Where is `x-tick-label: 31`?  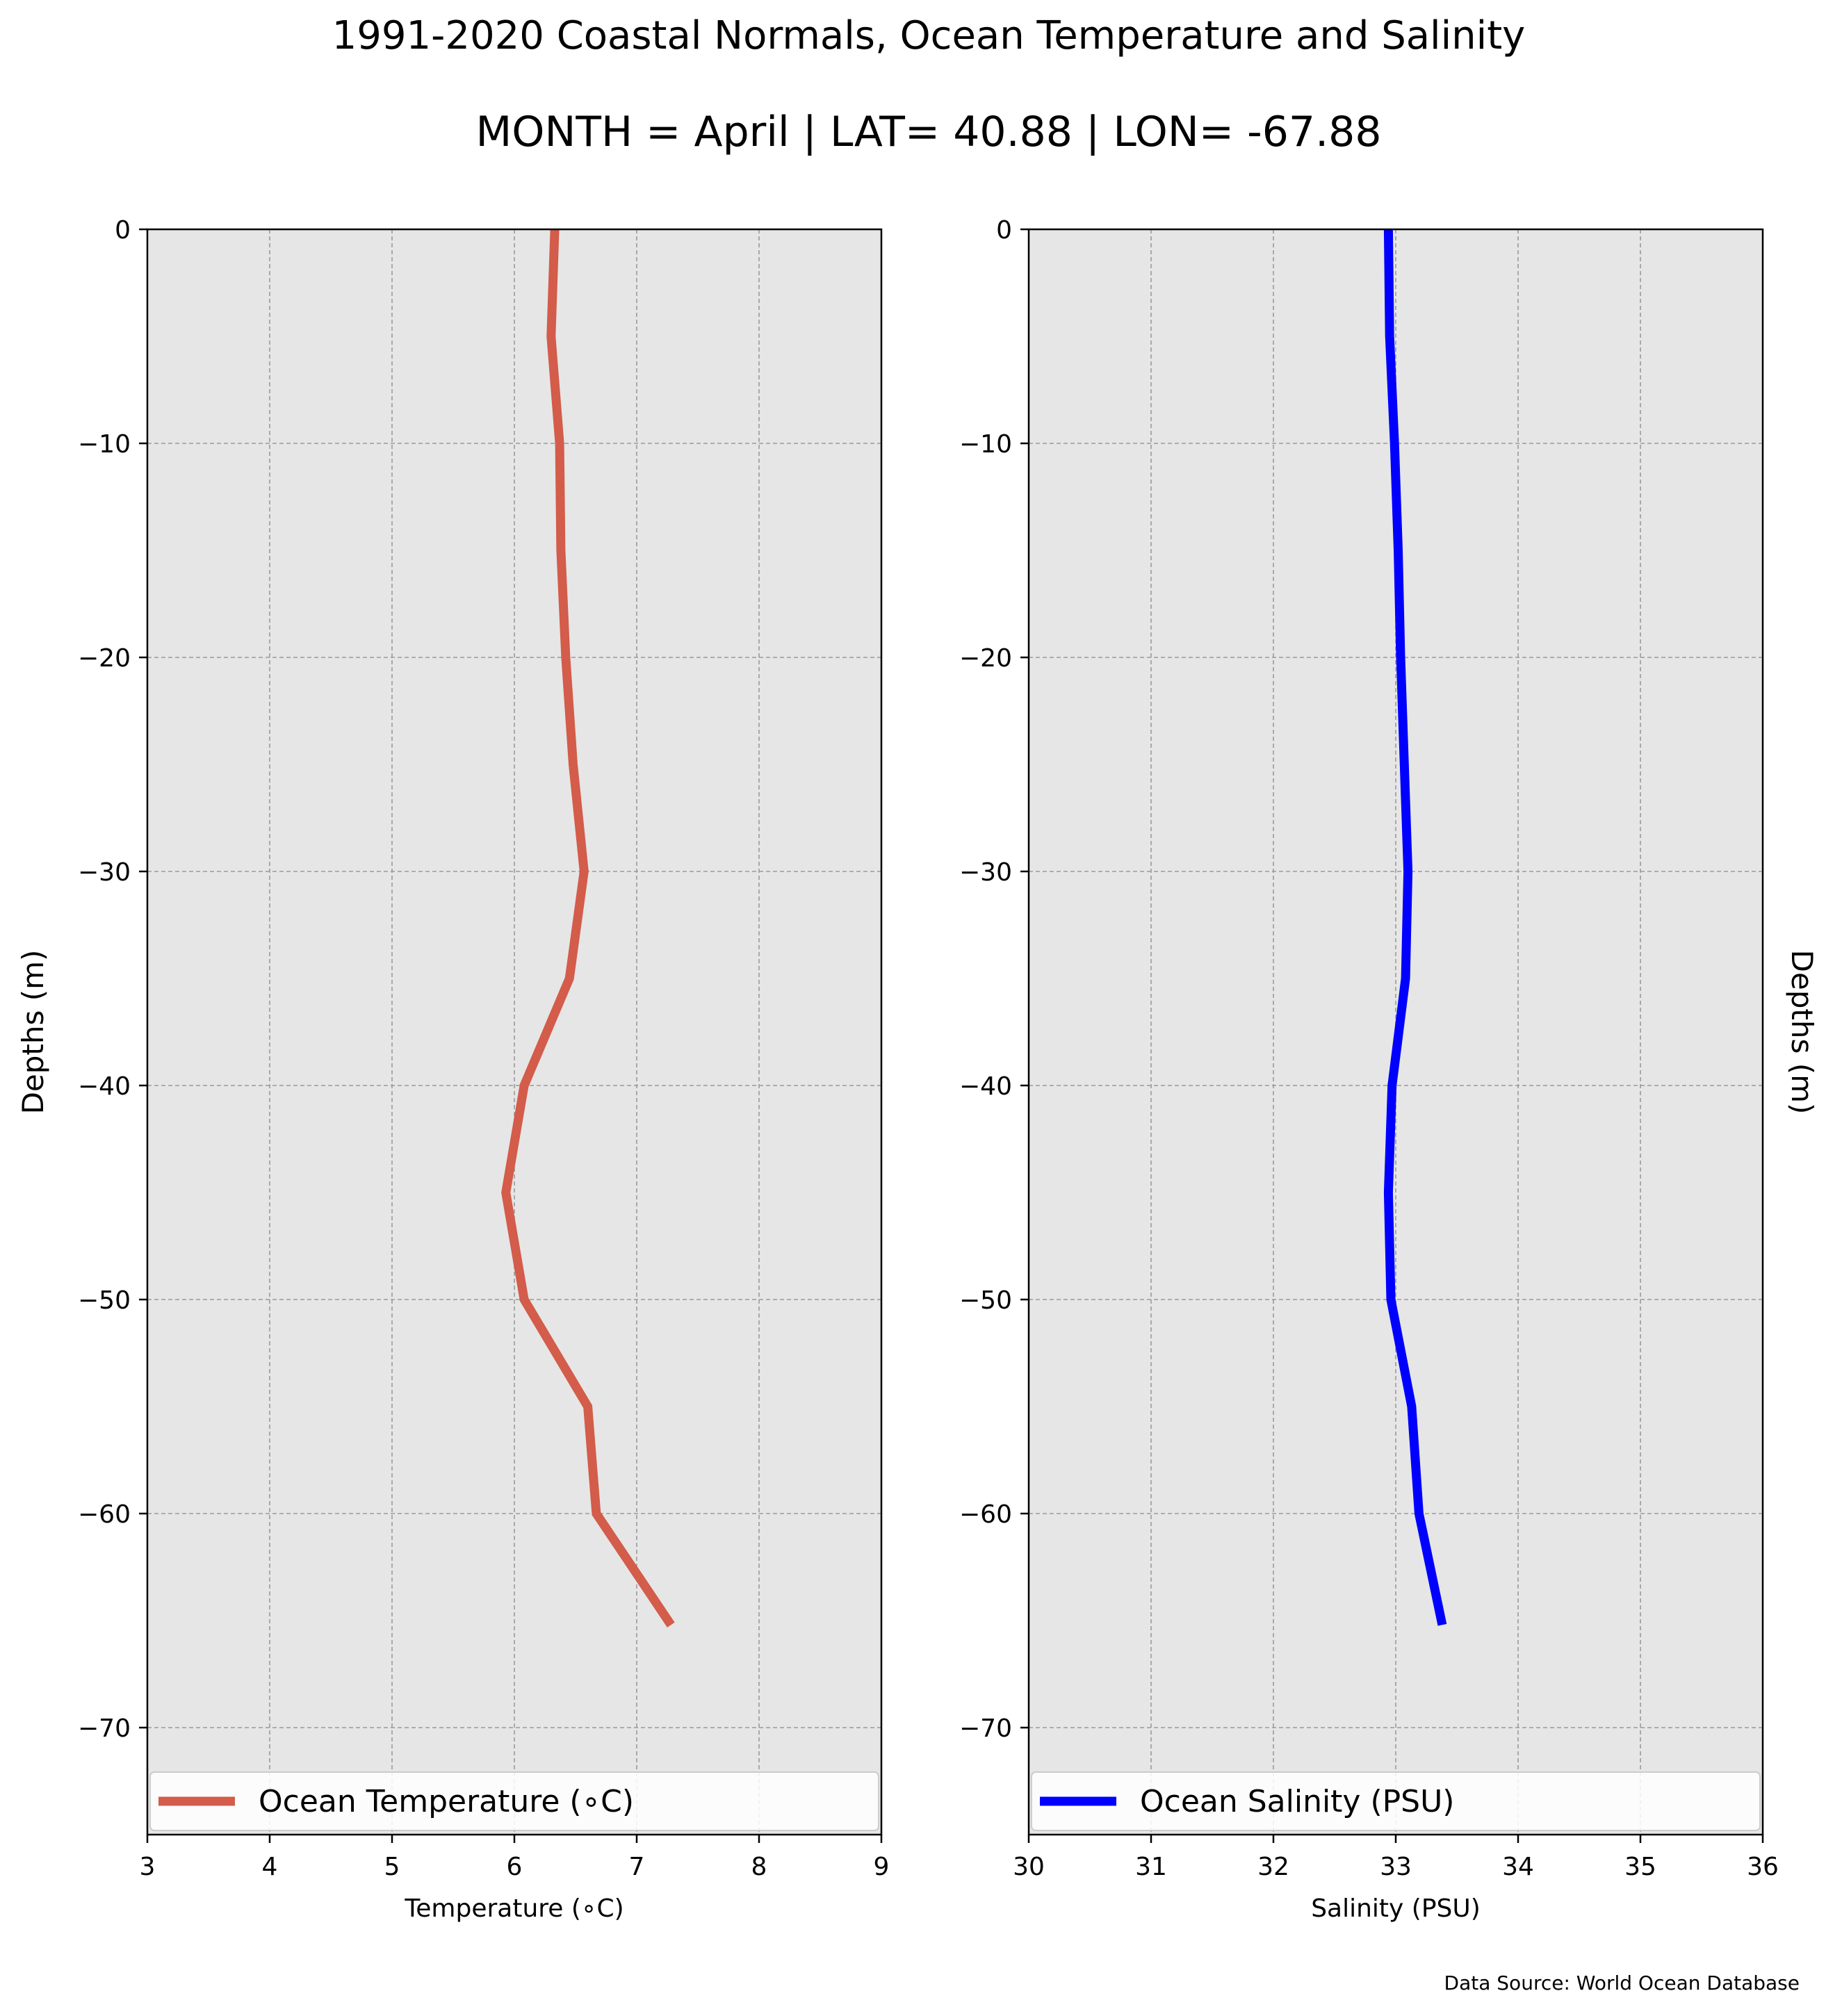
x-tick-label: 31 is located at coordinates (1151, 1867).